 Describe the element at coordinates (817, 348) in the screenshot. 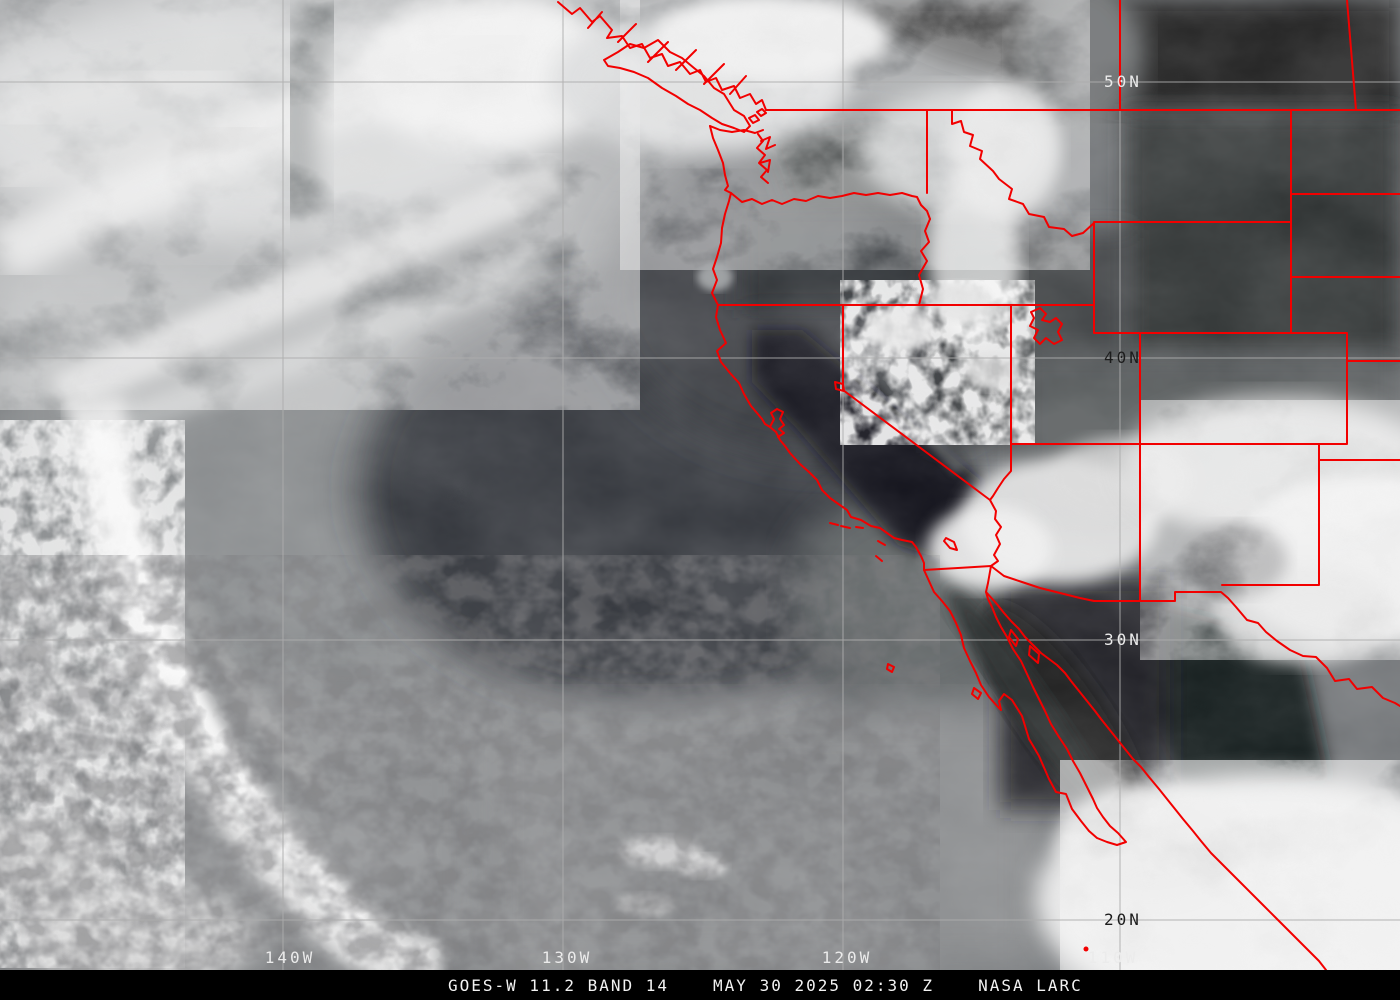

I see `pacific-coastline` at that location.